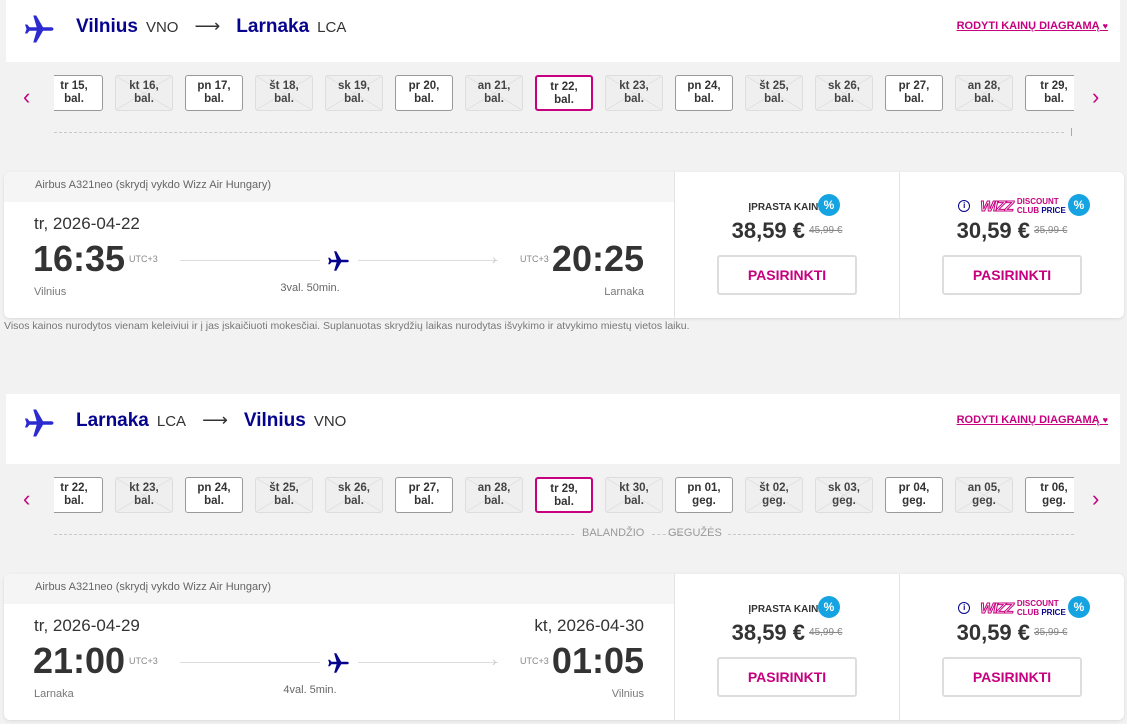 The image size is (1127, 724). Describe the element at coordinates (310, 690) in the screenshot. I see `flight-duration: 4val. 5min.` at that location.